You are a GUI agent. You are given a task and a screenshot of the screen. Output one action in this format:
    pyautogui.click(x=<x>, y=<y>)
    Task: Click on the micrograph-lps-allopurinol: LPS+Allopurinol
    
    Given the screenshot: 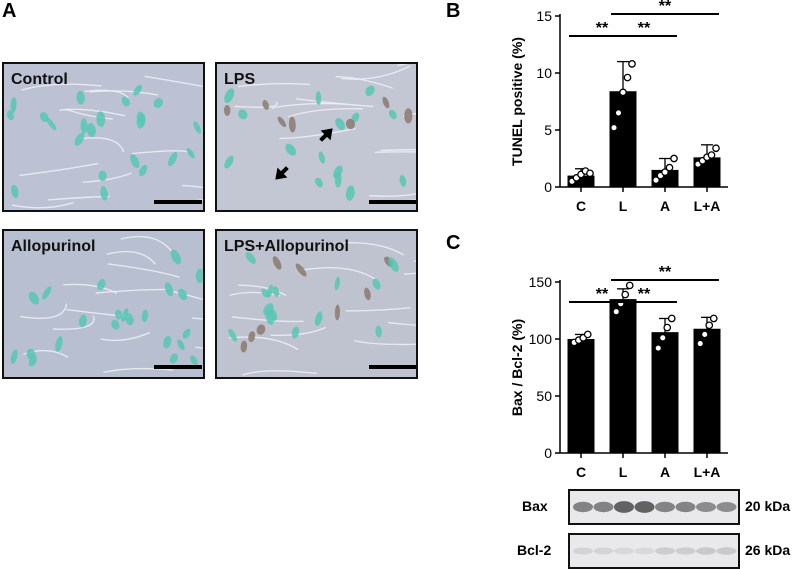 What is the action you would take?
    pyautogui.click(x=316, y=304)
    